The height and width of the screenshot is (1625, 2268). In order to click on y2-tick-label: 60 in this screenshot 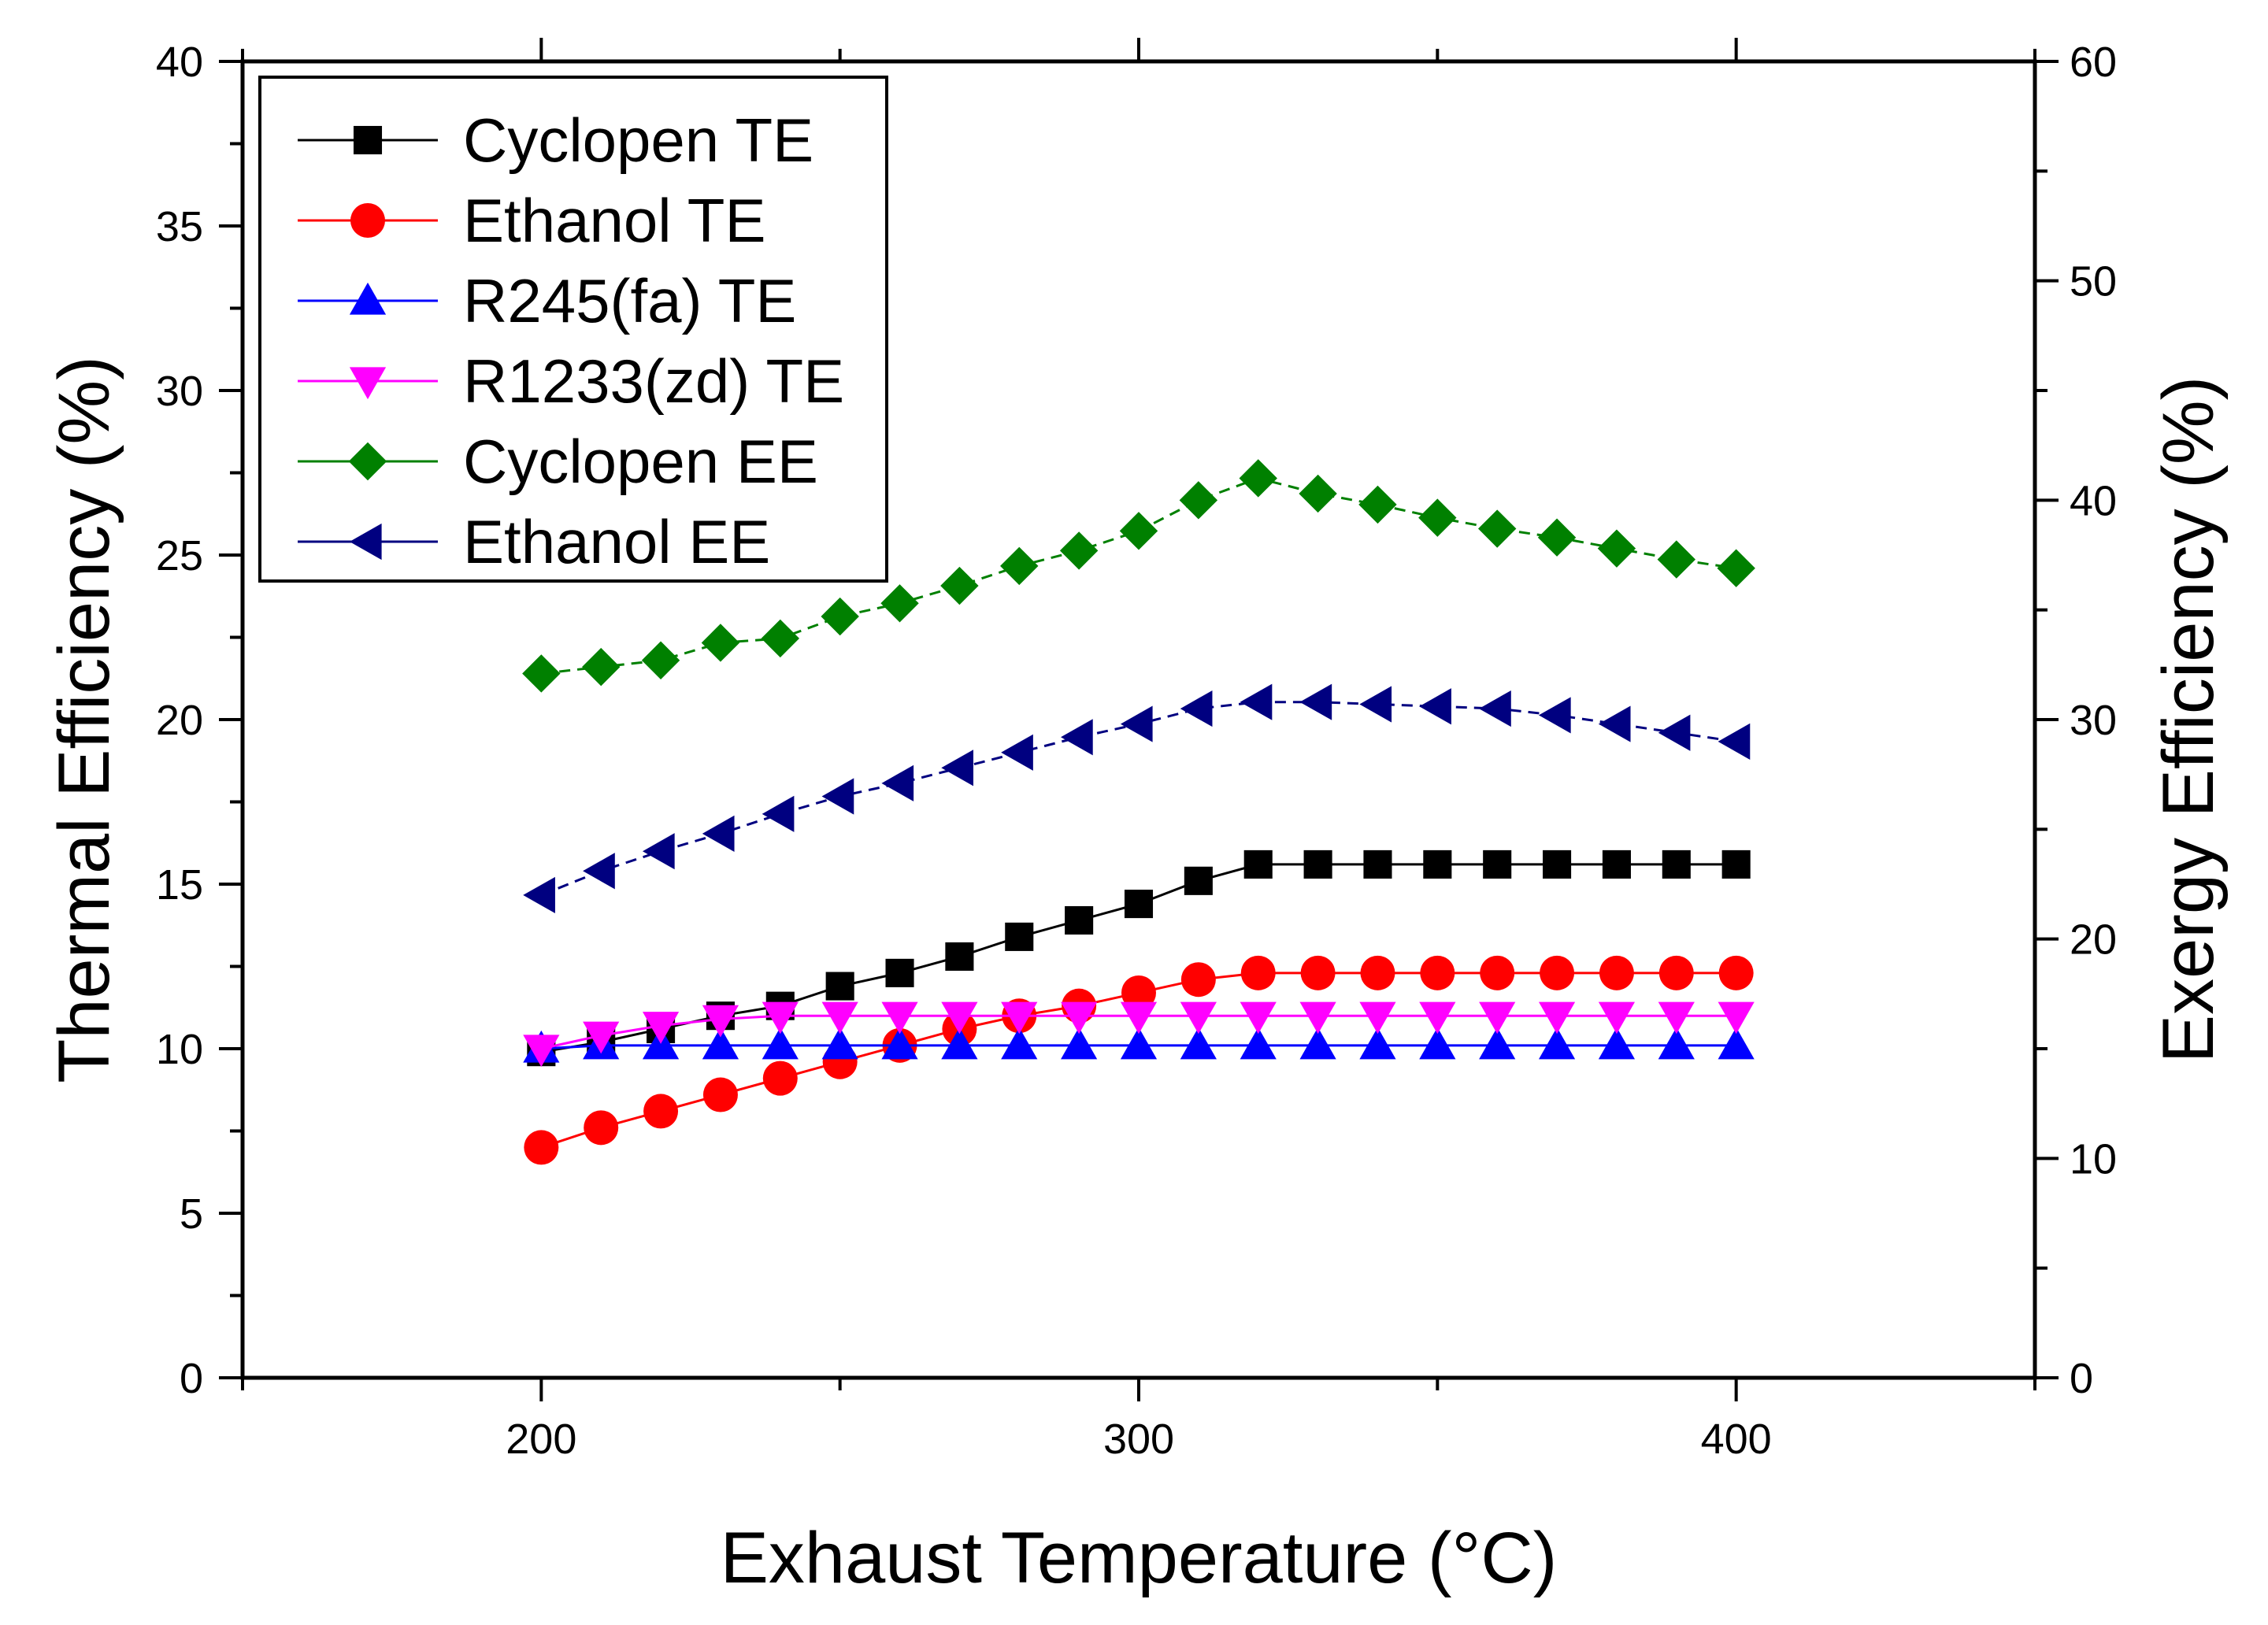, I will do `click(2093, 62)`.